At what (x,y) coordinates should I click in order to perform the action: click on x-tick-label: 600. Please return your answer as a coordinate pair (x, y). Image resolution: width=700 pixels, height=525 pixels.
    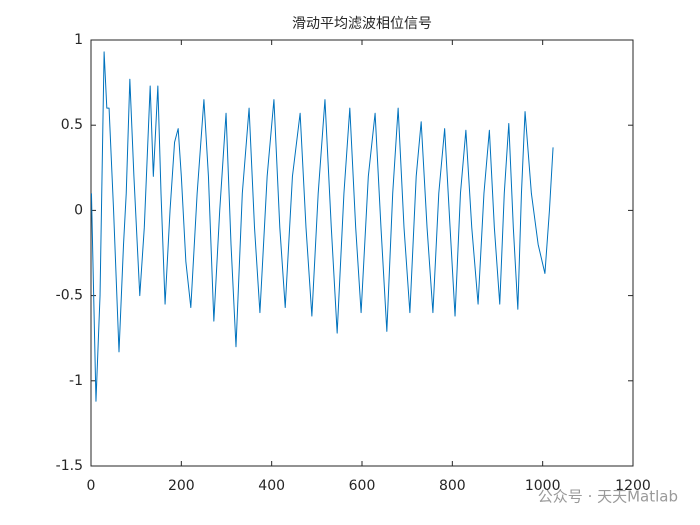
    Looking at the image, I should click on (362, 486).